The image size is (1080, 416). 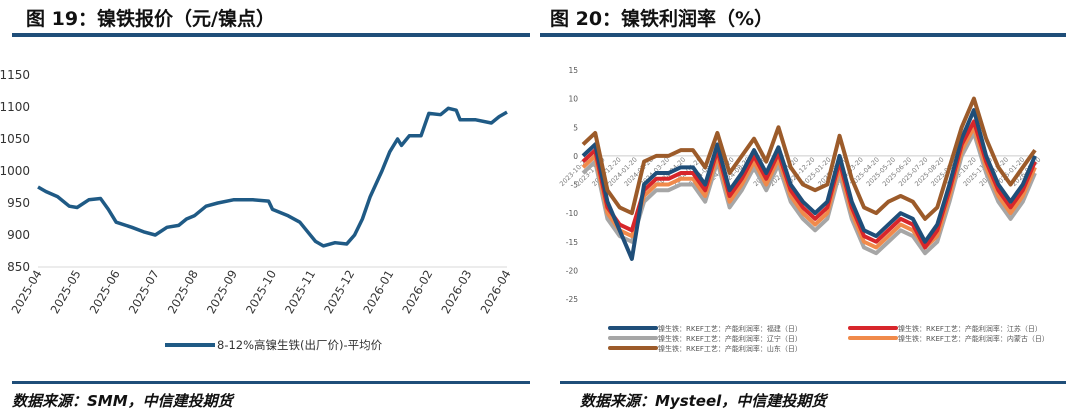 What do you see at coordinates (378, 292) in the screenshot?
I see `x-tick-label: 2026-01` at bounding box center [378, 292].